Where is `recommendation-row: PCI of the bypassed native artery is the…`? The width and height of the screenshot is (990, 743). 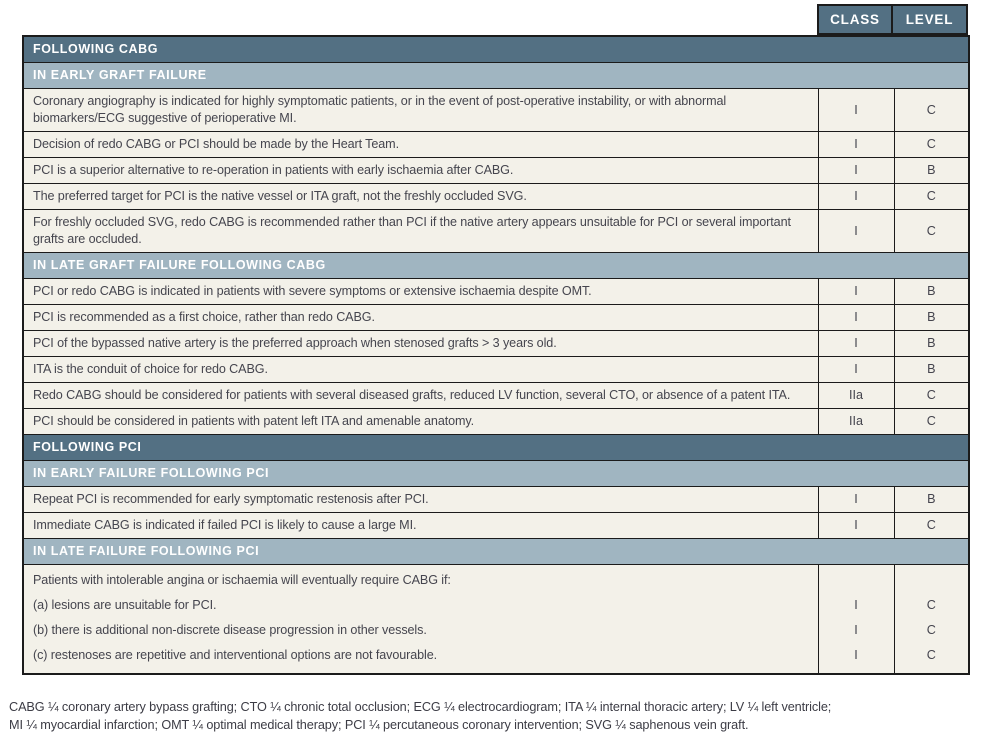
recommendation-row: PCI of the bypassed native artery is the… is located at coordinates (496, 343).